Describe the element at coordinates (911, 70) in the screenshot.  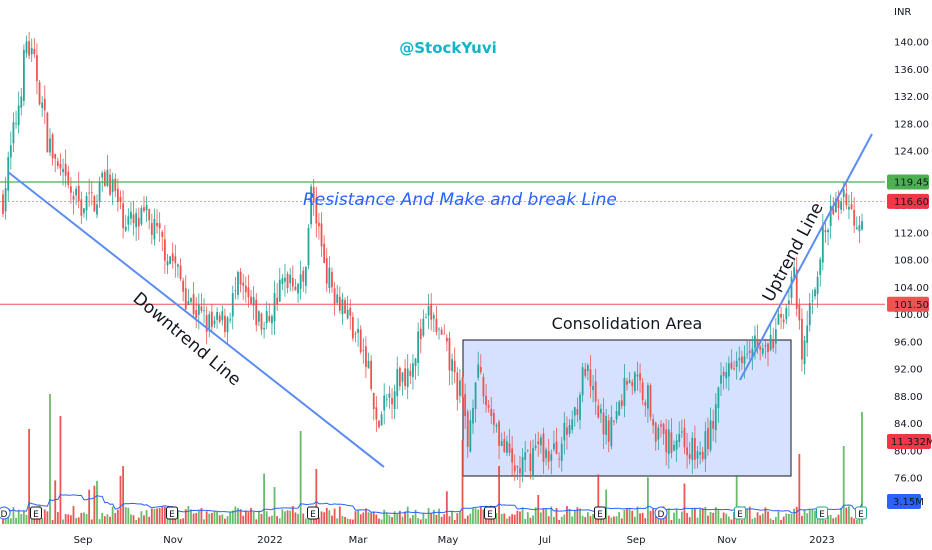
I see `price-tick-label: 136.00` at that location.